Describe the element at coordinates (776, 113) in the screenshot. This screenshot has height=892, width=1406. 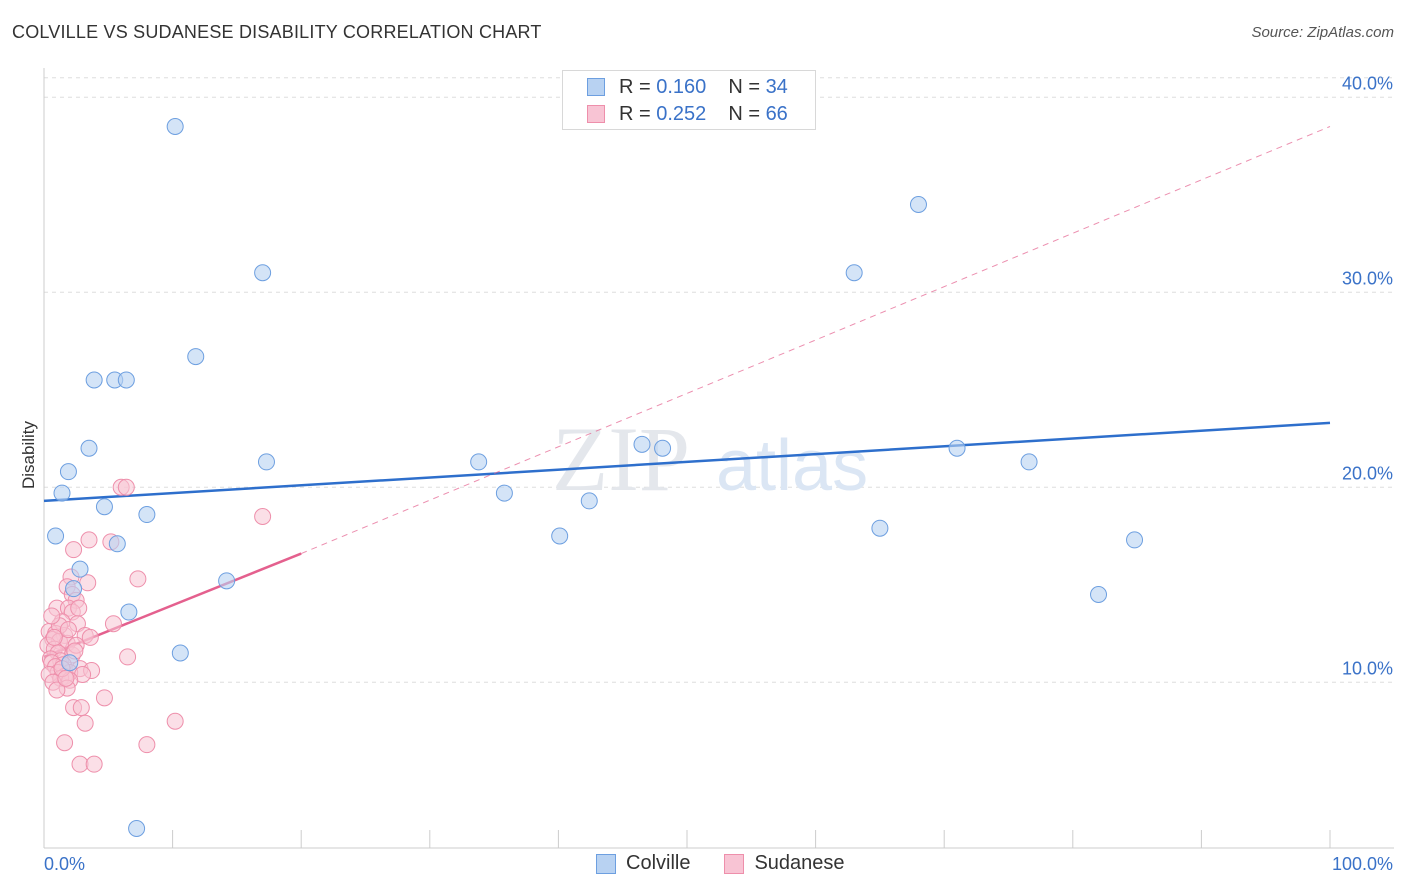
I see `n-value: 66` at that location.